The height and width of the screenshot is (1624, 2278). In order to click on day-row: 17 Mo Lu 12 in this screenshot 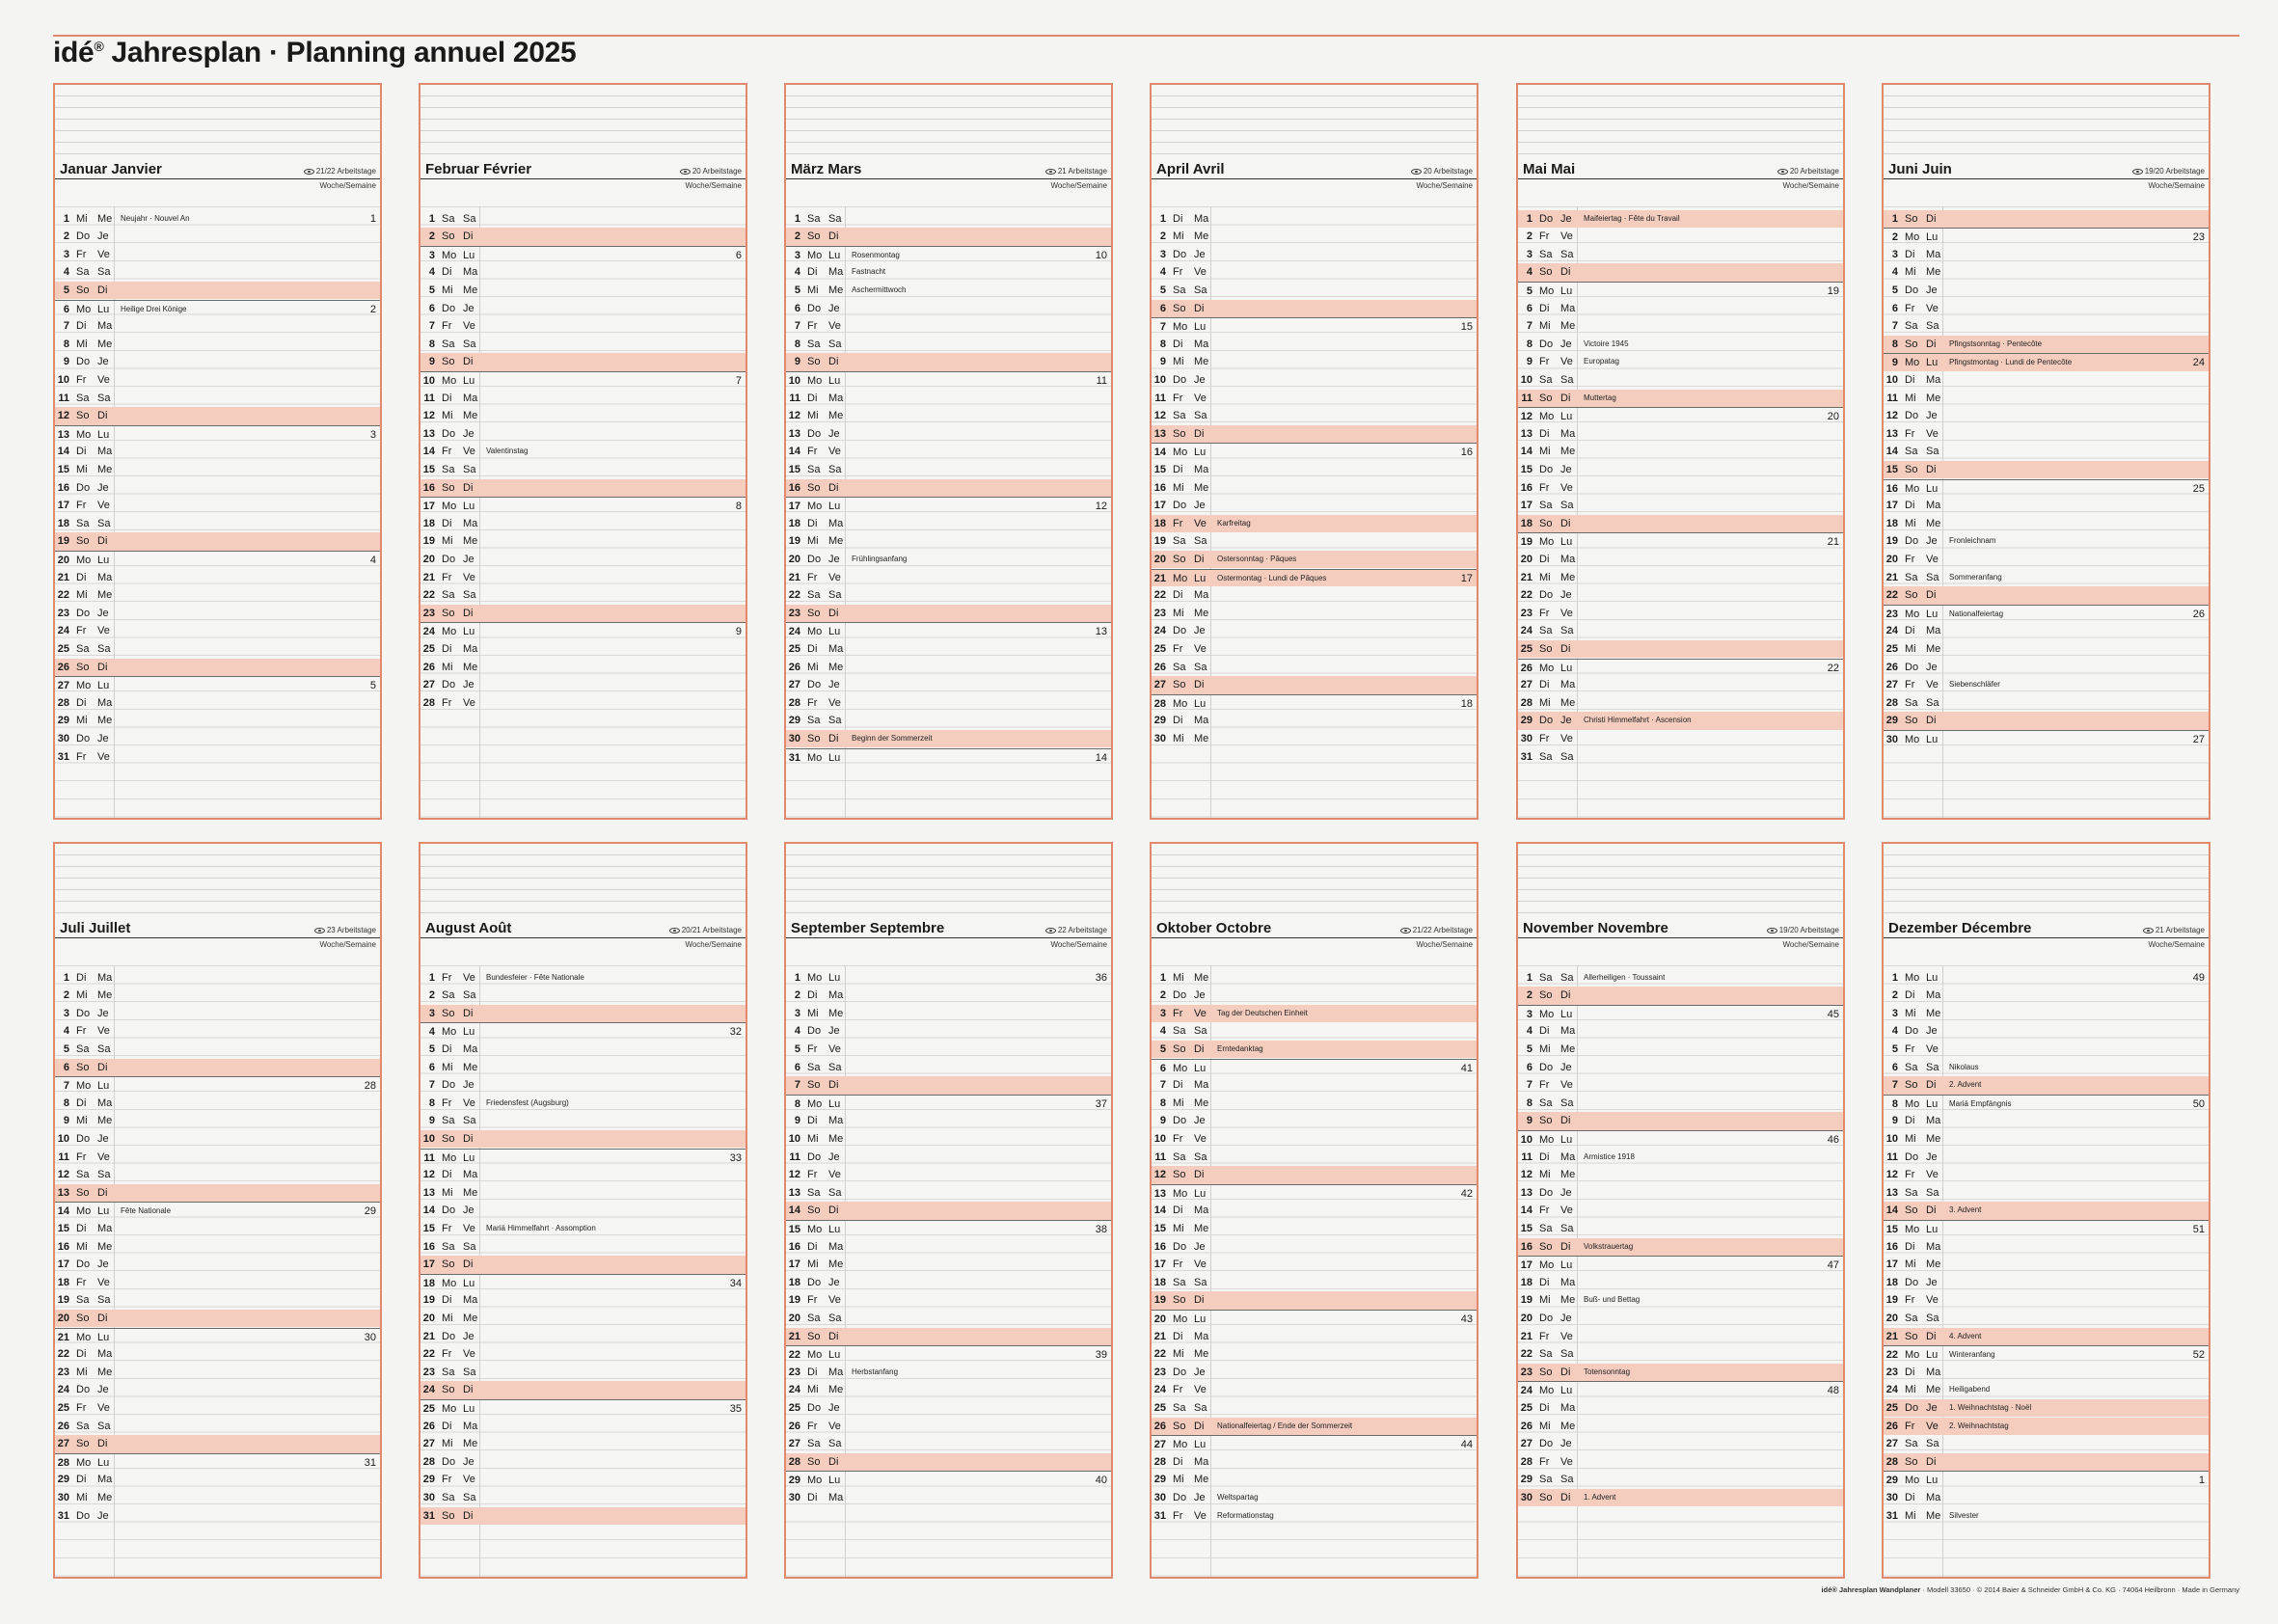, I will do `click(948, 506)`.